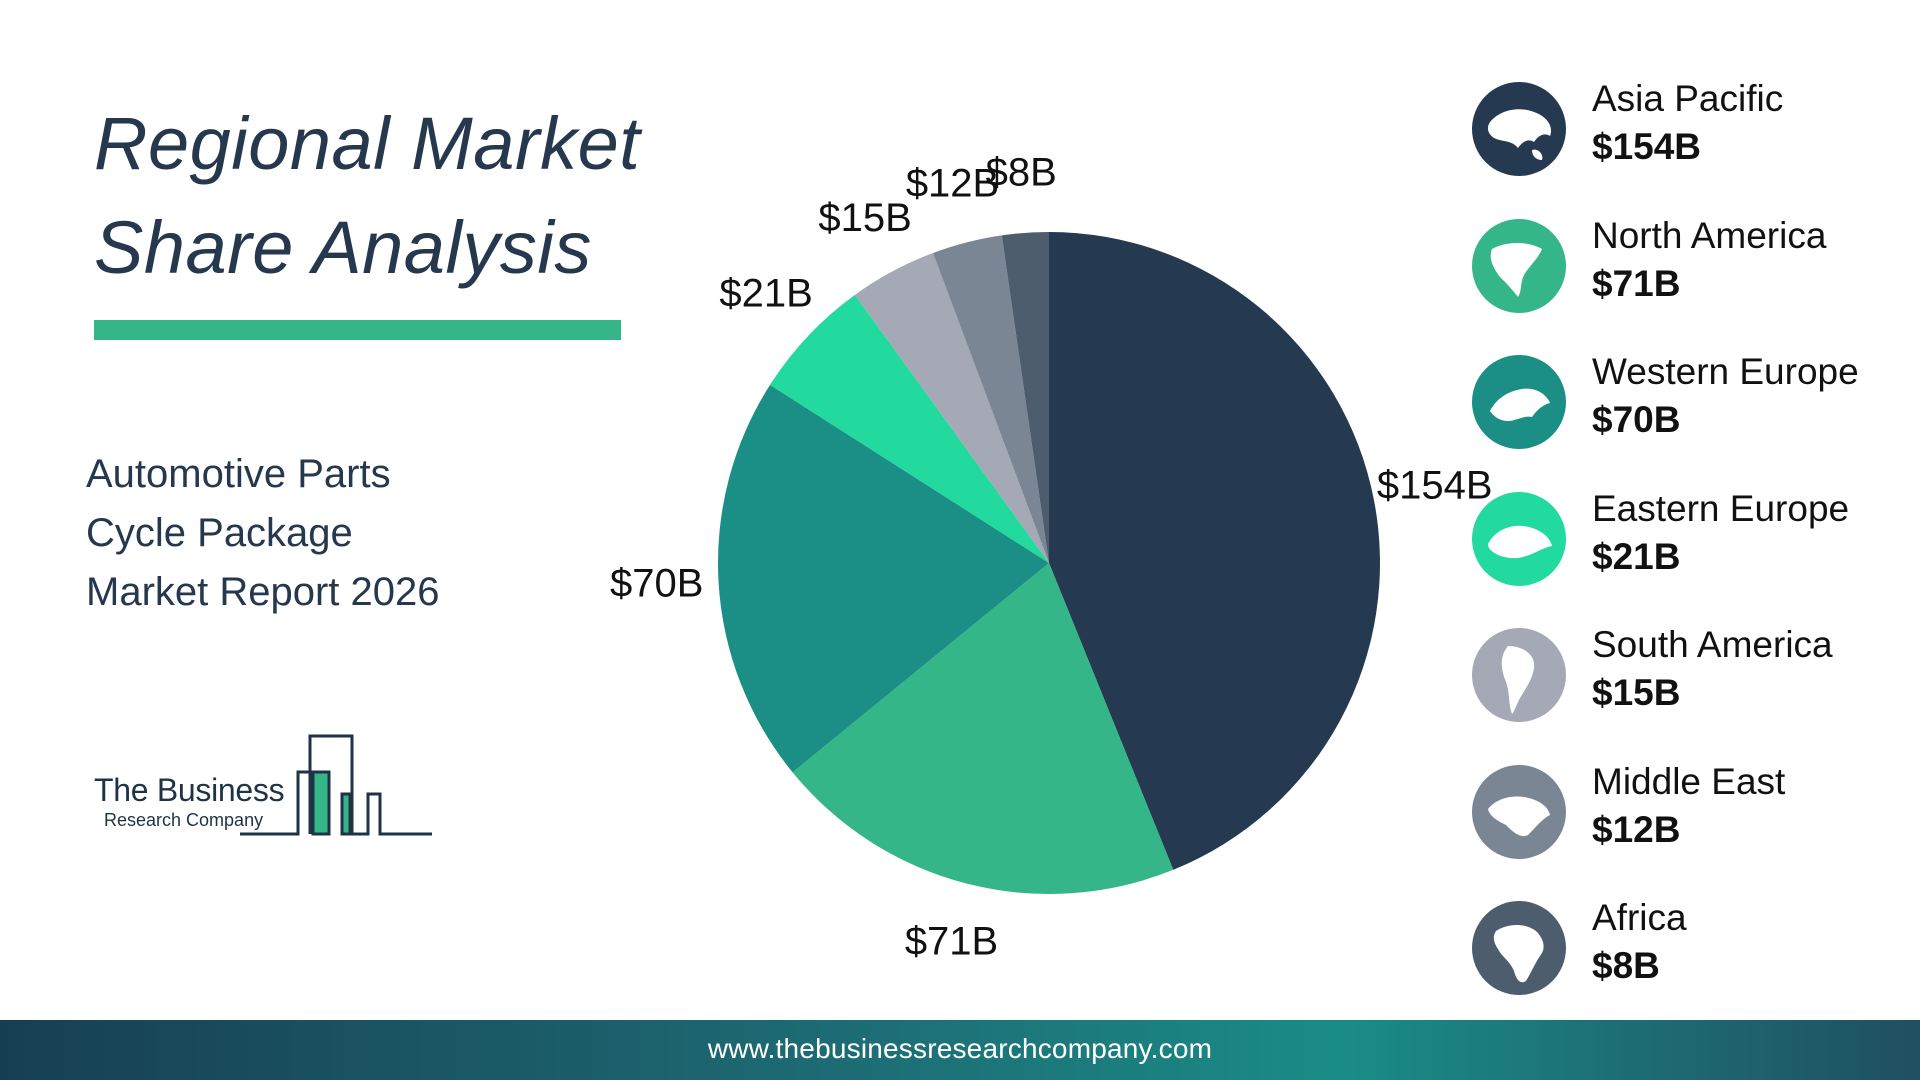  Describe the element at coordinates (1688, 98) in the screenshot. I see `legend-region-name: Asia Pacific` at that location.